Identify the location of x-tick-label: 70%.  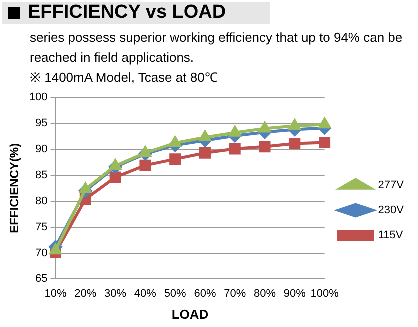
(235, 294).